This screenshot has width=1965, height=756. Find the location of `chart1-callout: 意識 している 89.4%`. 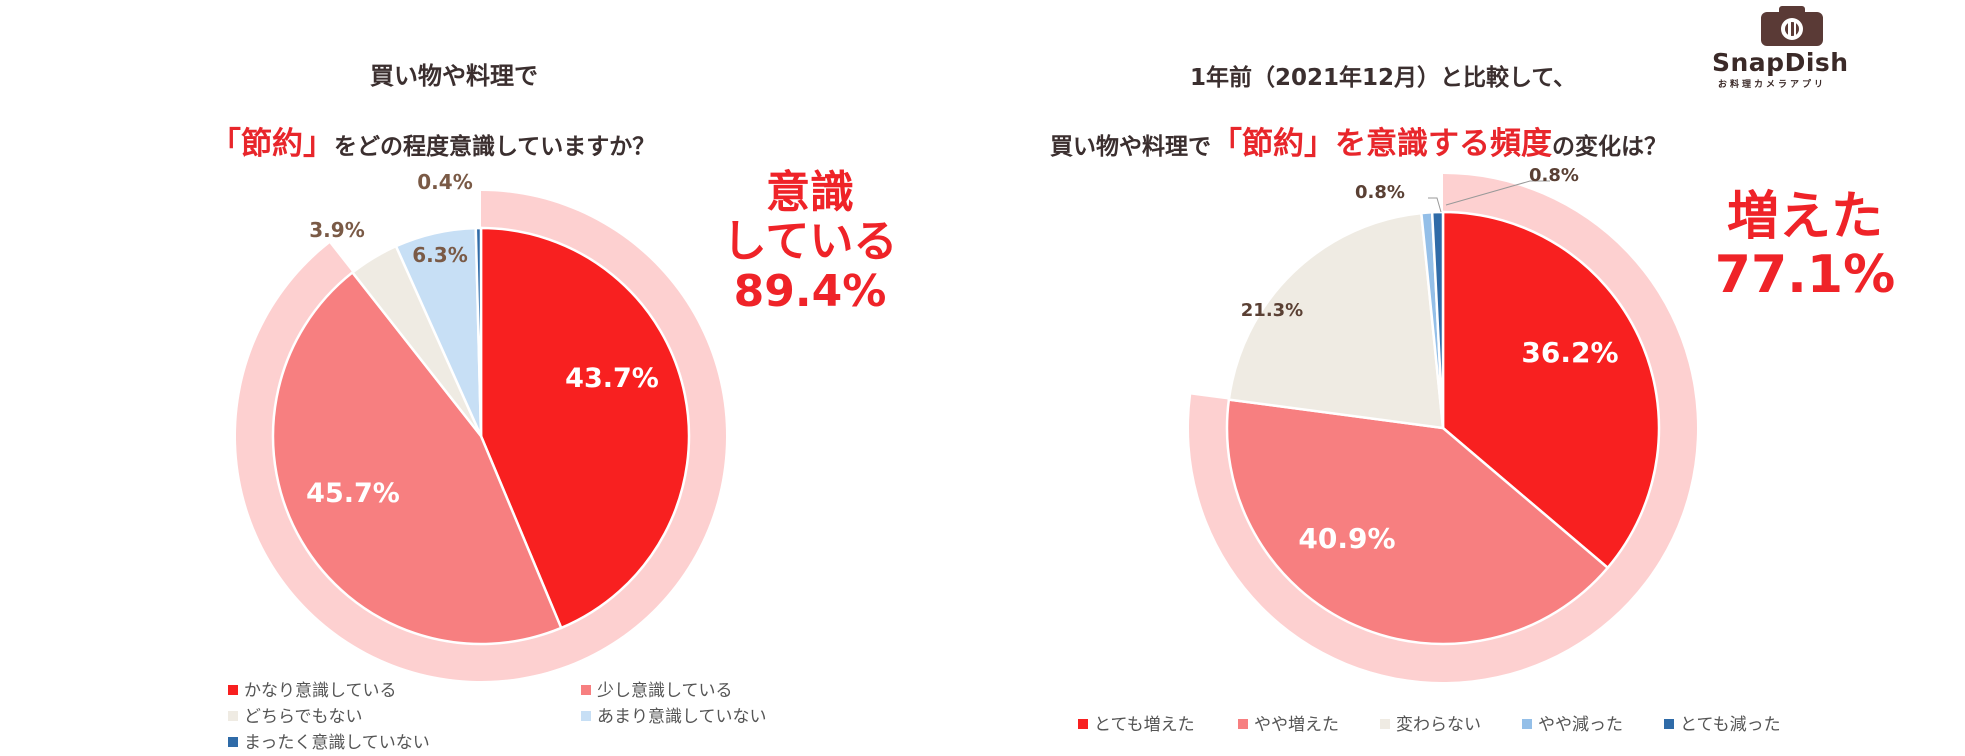

chart1-callout: 意識 している 89.4% is located at coordinates (810, 242).